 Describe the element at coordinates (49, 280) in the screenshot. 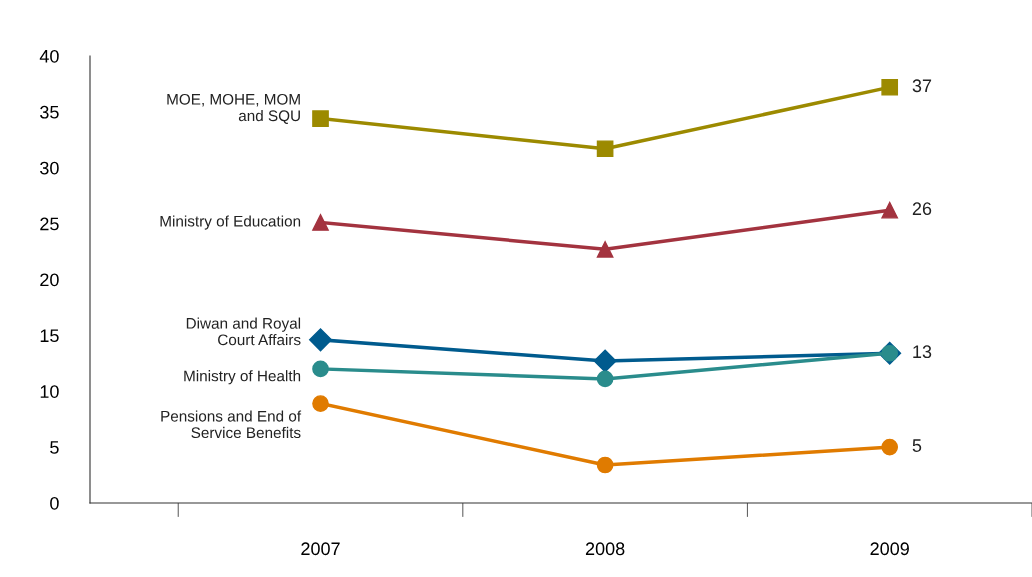

I see `y-tick-label: 20` at that location.